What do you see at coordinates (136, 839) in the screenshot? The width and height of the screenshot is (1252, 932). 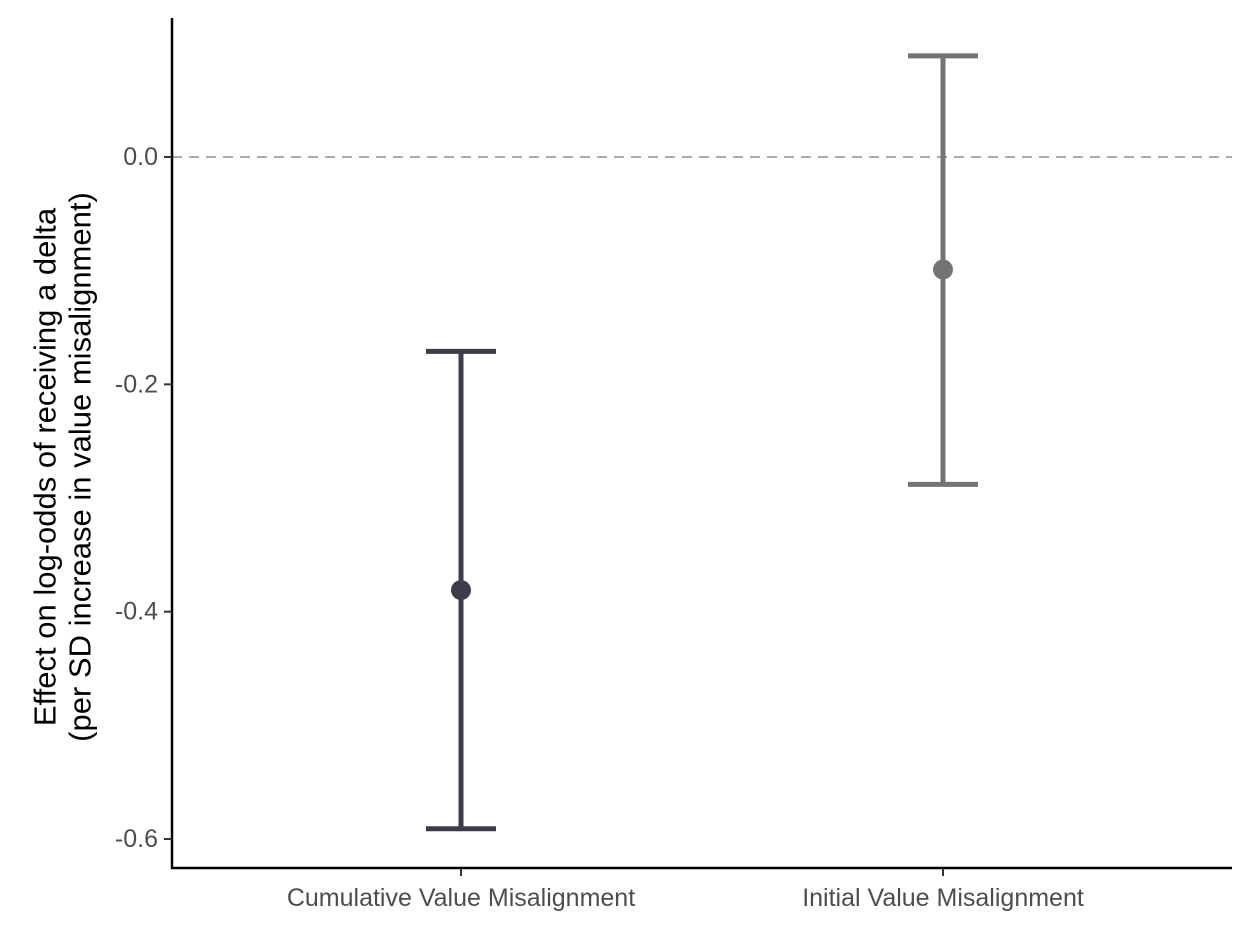 I see `y-tick-label: -0.6` at bounding box center [136, 839].